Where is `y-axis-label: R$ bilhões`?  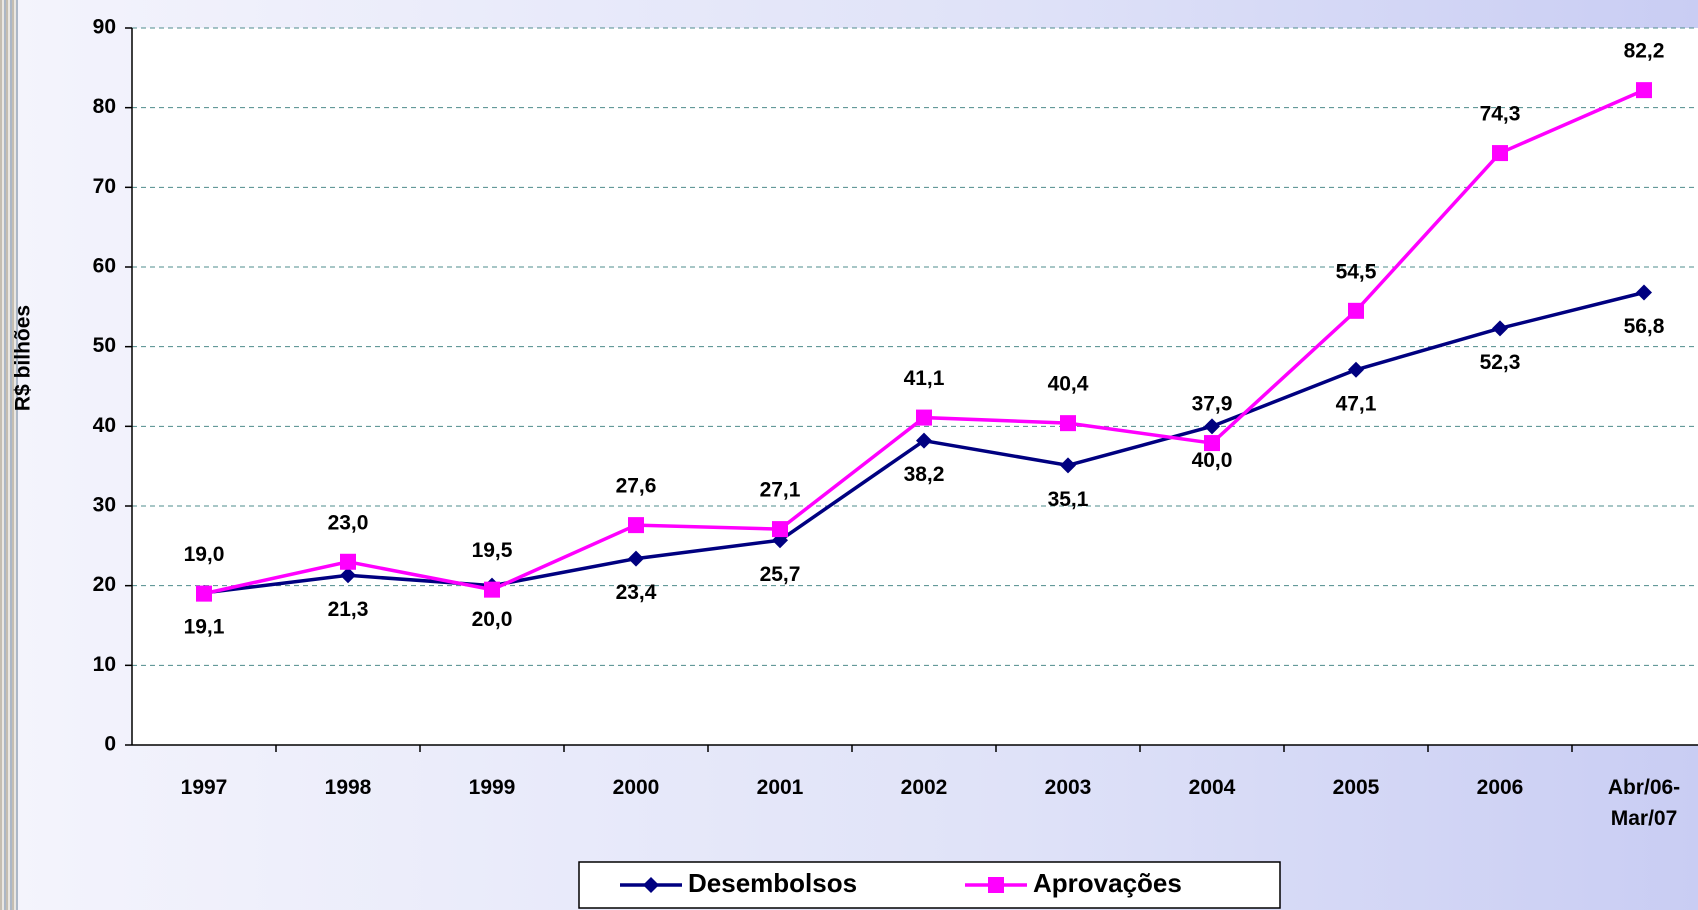 y-axis-label: R$ bilhões is located at coordinates (23, 358).